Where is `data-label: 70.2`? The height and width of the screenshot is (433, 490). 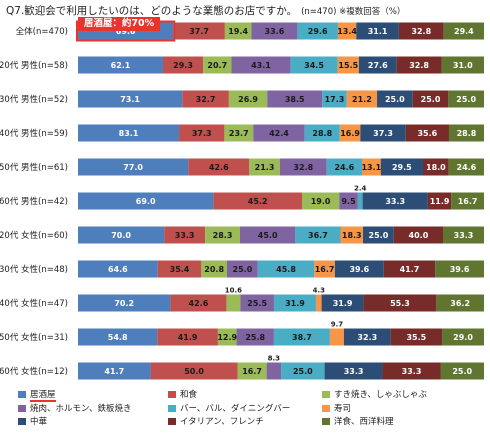 data-label: 70.2 is located at coordinates (124, 303).